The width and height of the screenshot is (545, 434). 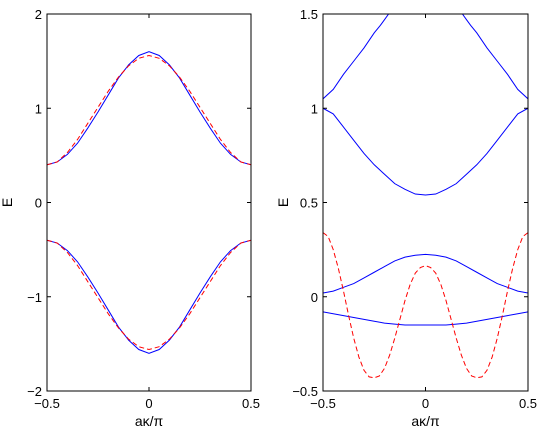 What do you see at coordinates (305, 391) in the screenshot?
I see `y-tick-label: −0.5` at bounding box center [305, 391].